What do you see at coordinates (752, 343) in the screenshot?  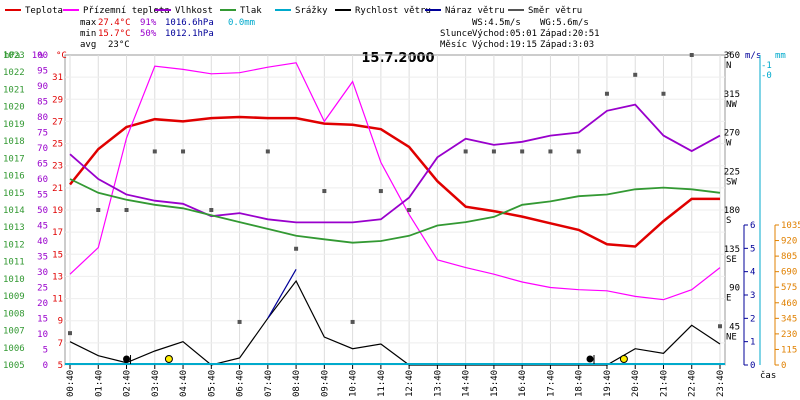 I see `wind-tick-label: 1` at bounding box center [752, 343].